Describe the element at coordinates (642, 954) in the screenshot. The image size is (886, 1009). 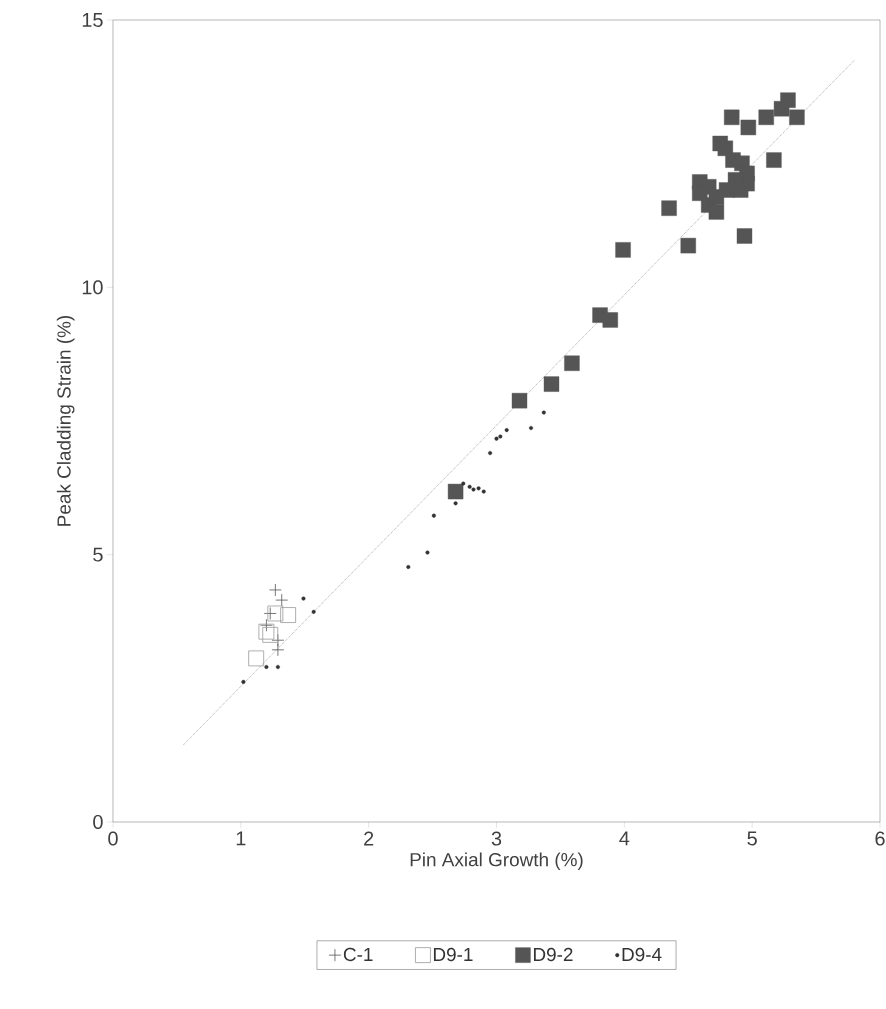
I see `legend-label: D9-4` at that location.